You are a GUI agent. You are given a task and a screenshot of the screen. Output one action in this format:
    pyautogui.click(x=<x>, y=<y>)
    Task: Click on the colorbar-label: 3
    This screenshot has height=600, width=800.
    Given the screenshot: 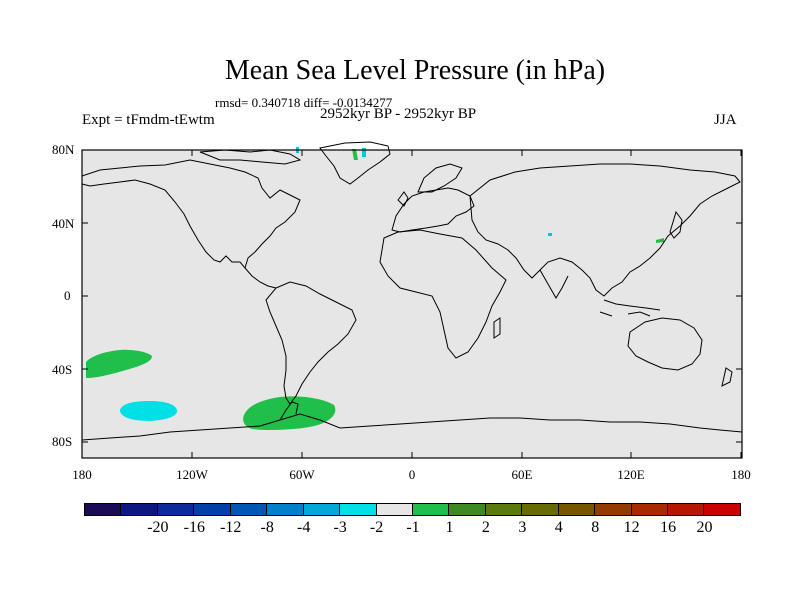 What is the action you would take?
    pyautogui.click(x=522, y=527)
    